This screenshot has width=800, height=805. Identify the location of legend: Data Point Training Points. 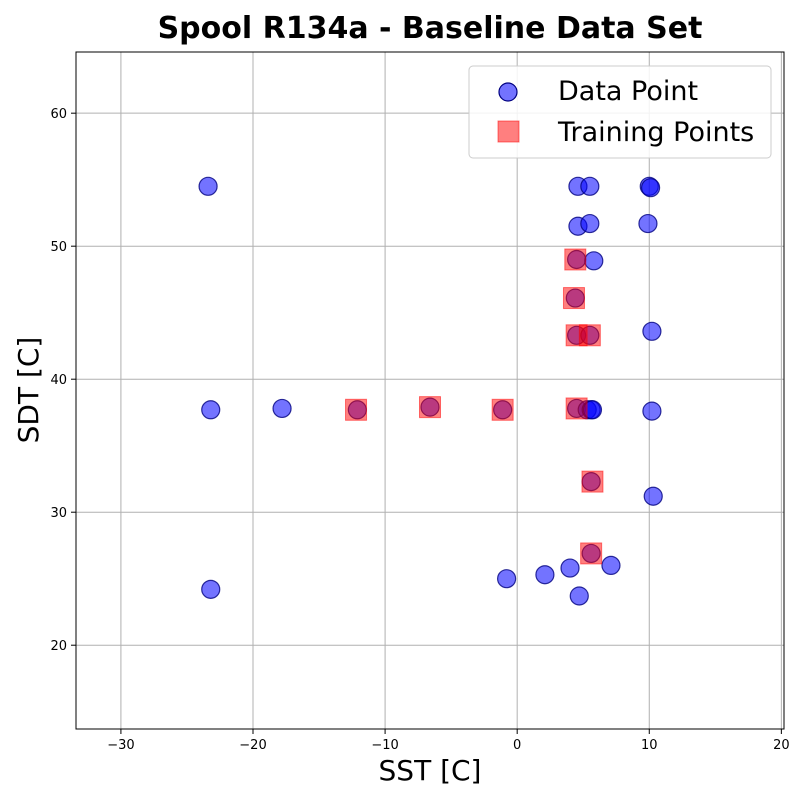
(620, 112).